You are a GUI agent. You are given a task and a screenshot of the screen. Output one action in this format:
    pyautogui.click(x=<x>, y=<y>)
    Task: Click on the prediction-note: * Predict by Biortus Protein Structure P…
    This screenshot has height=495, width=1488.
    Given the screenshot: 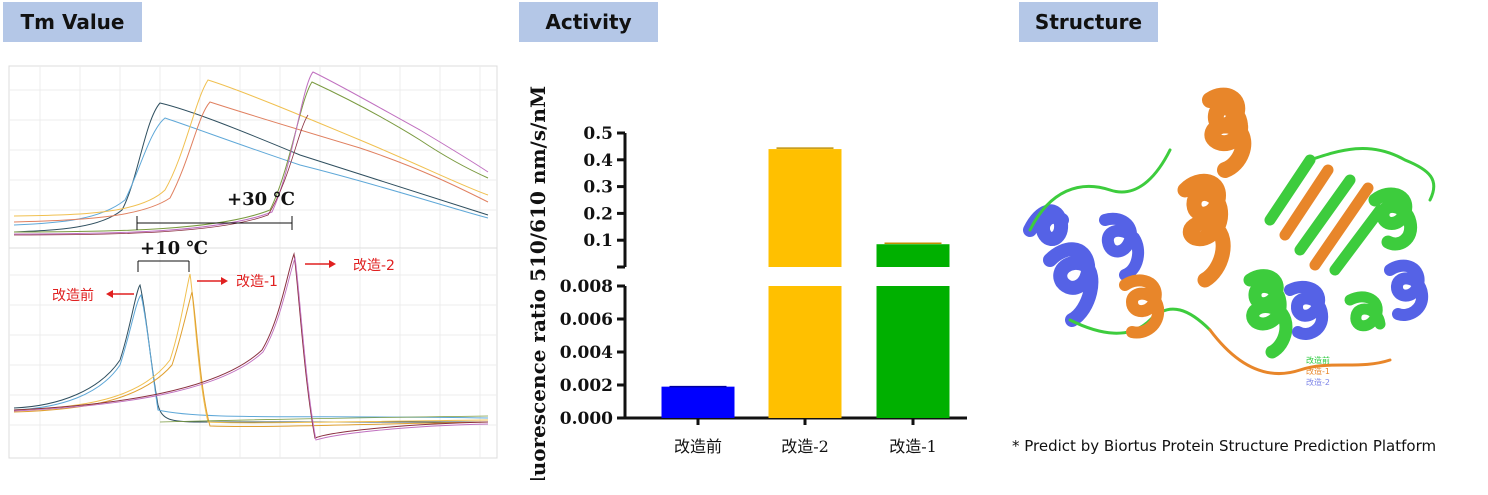 What is the action you would take?
    pyautogui.click(x=1224, y=446)
    